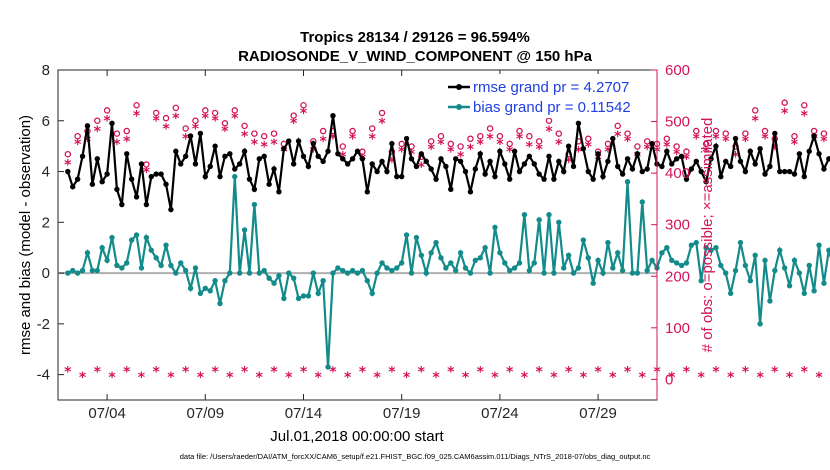 This screenshot has height=470, width=830. What do you see at coordinates (357, 436) in the screenshot?
I see `x-axis-label: Jul.01,2018 00:00:00 start` at bounding box center [357, 436].